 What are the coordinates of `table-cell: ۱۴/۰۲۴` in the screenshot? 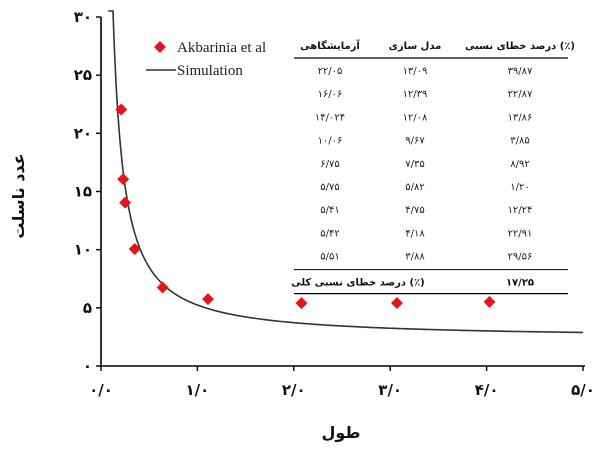 It's located at (330, 117).